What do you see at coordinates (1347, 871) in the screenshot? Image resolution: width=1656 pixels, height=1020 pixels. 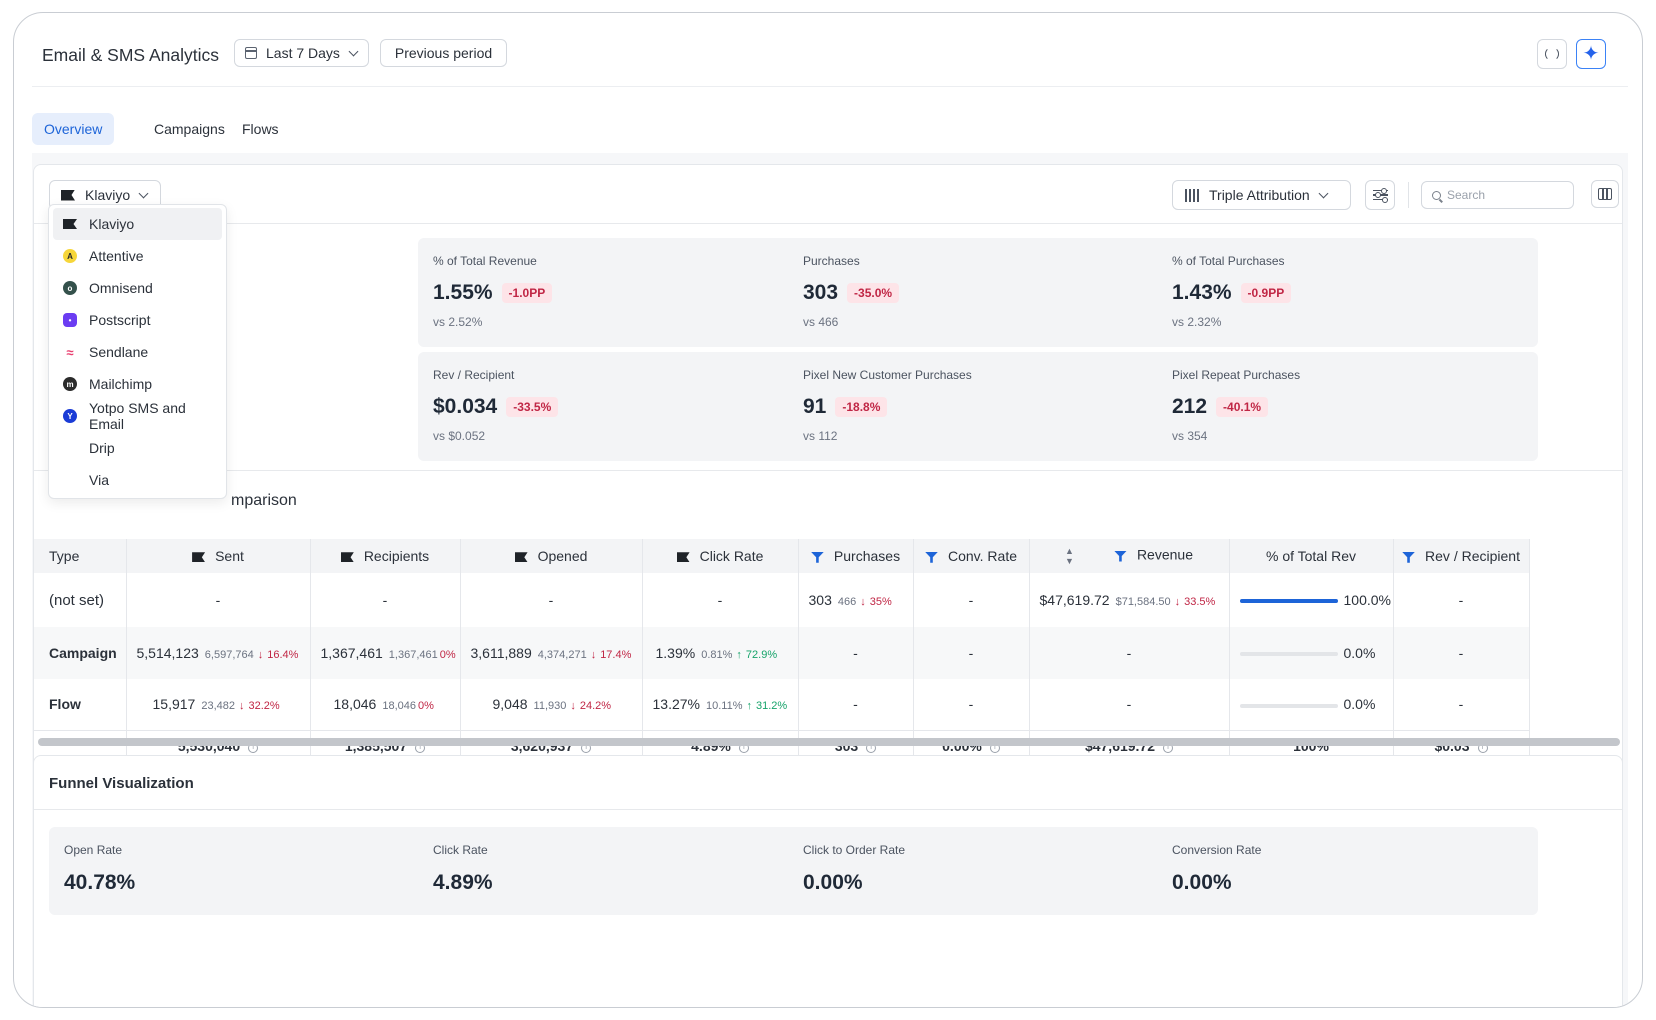 I see `funnel-tile-conversion-rate: Conversion Rate 0.00%` at bounding box center [1347, 871].